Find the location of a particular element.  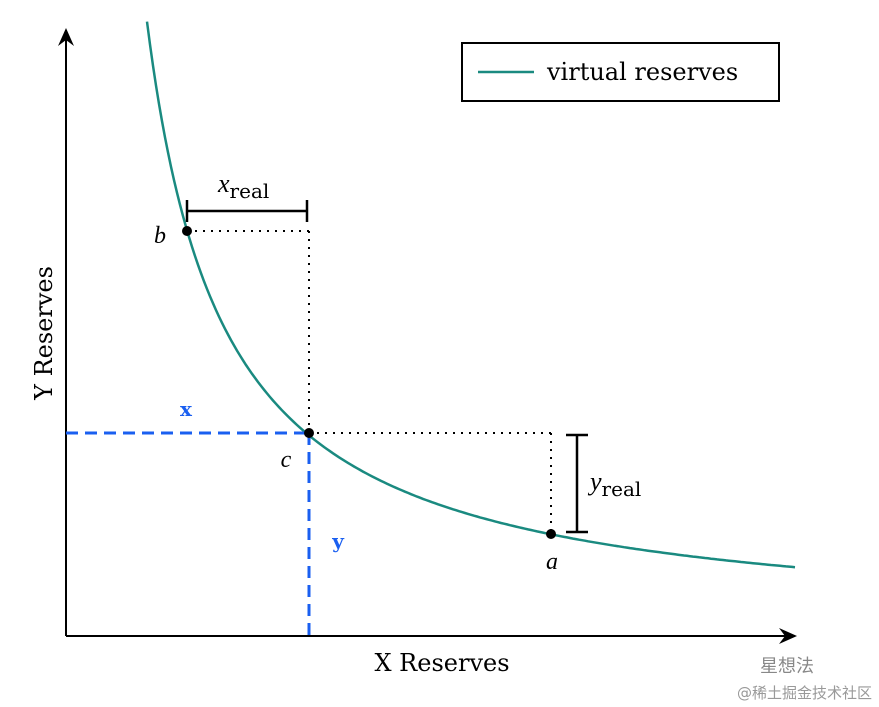

y-real-label: yreal is located at coordinates (614, 484).